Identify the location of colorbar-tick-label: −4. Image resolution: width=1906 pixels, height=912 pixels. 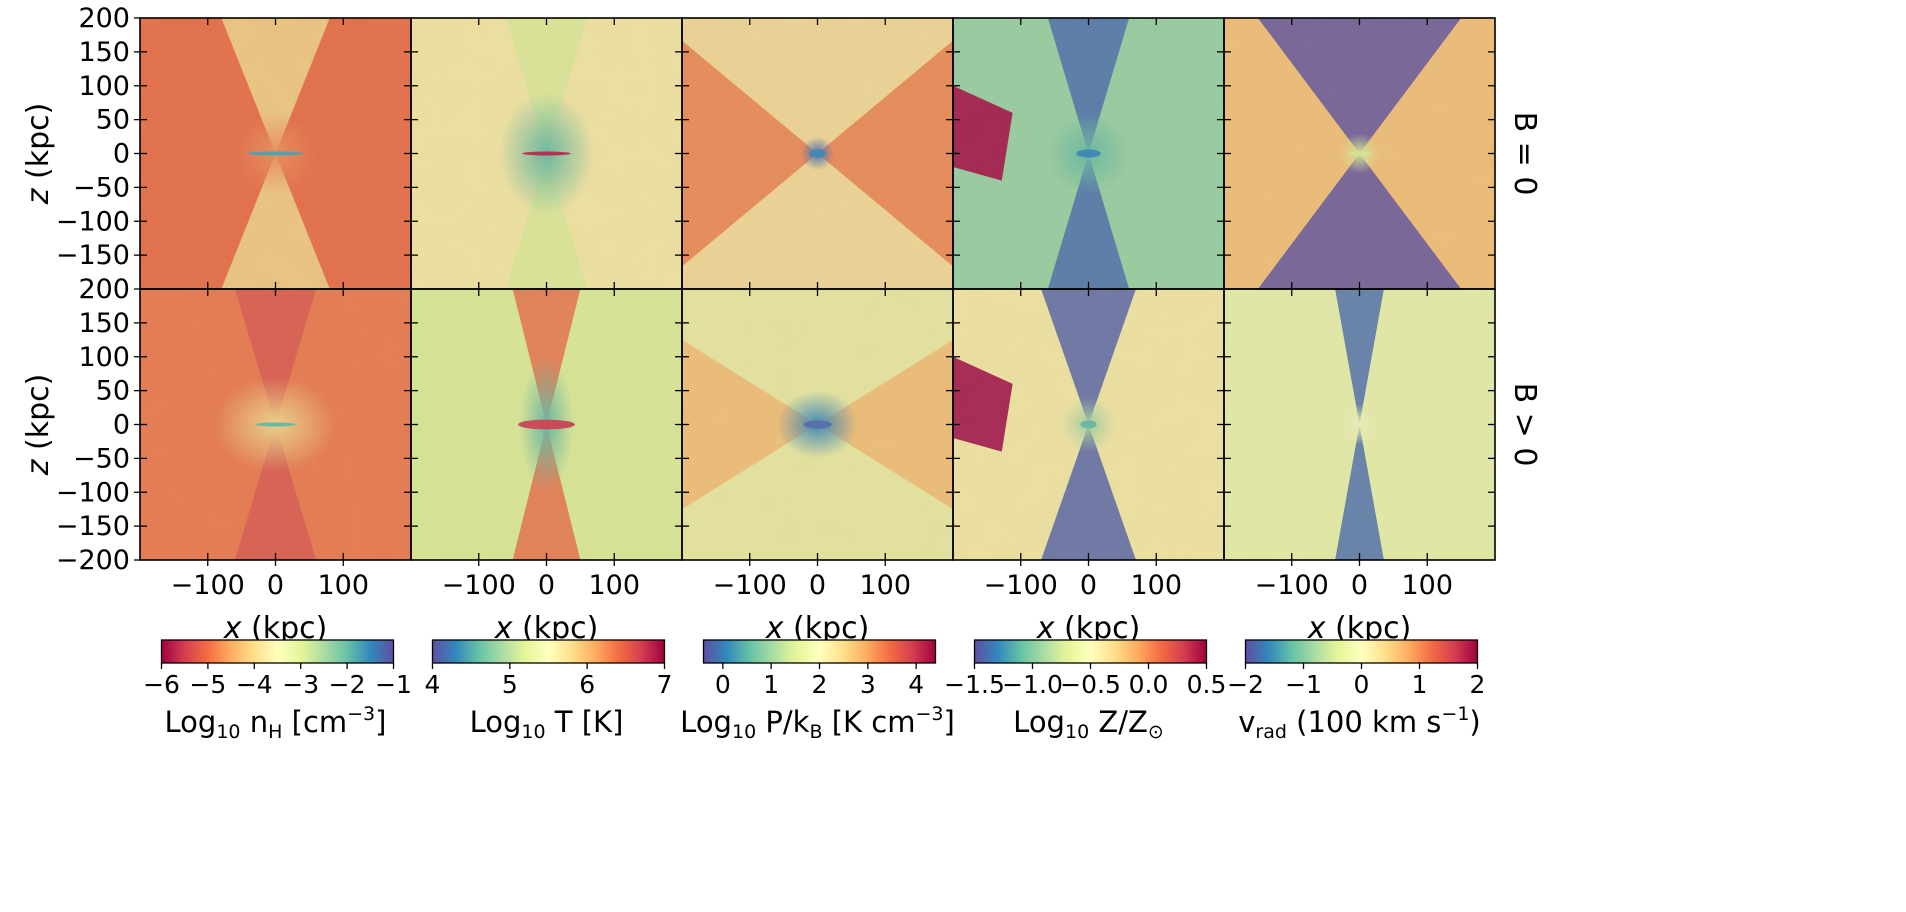
(254, 684).